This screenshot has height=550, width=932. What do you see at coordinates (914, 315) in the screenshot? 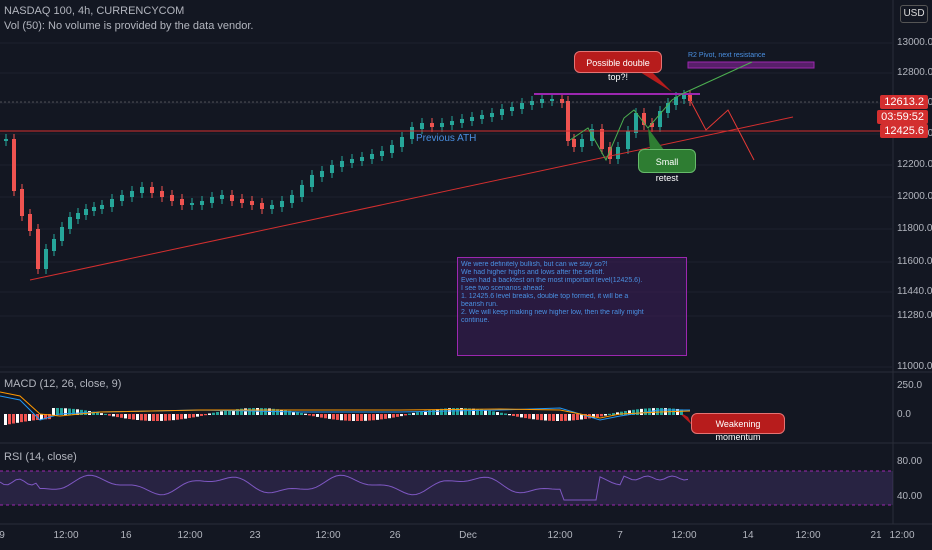
I see `price-tick: 11280.0` at bounding box center [914, 315].